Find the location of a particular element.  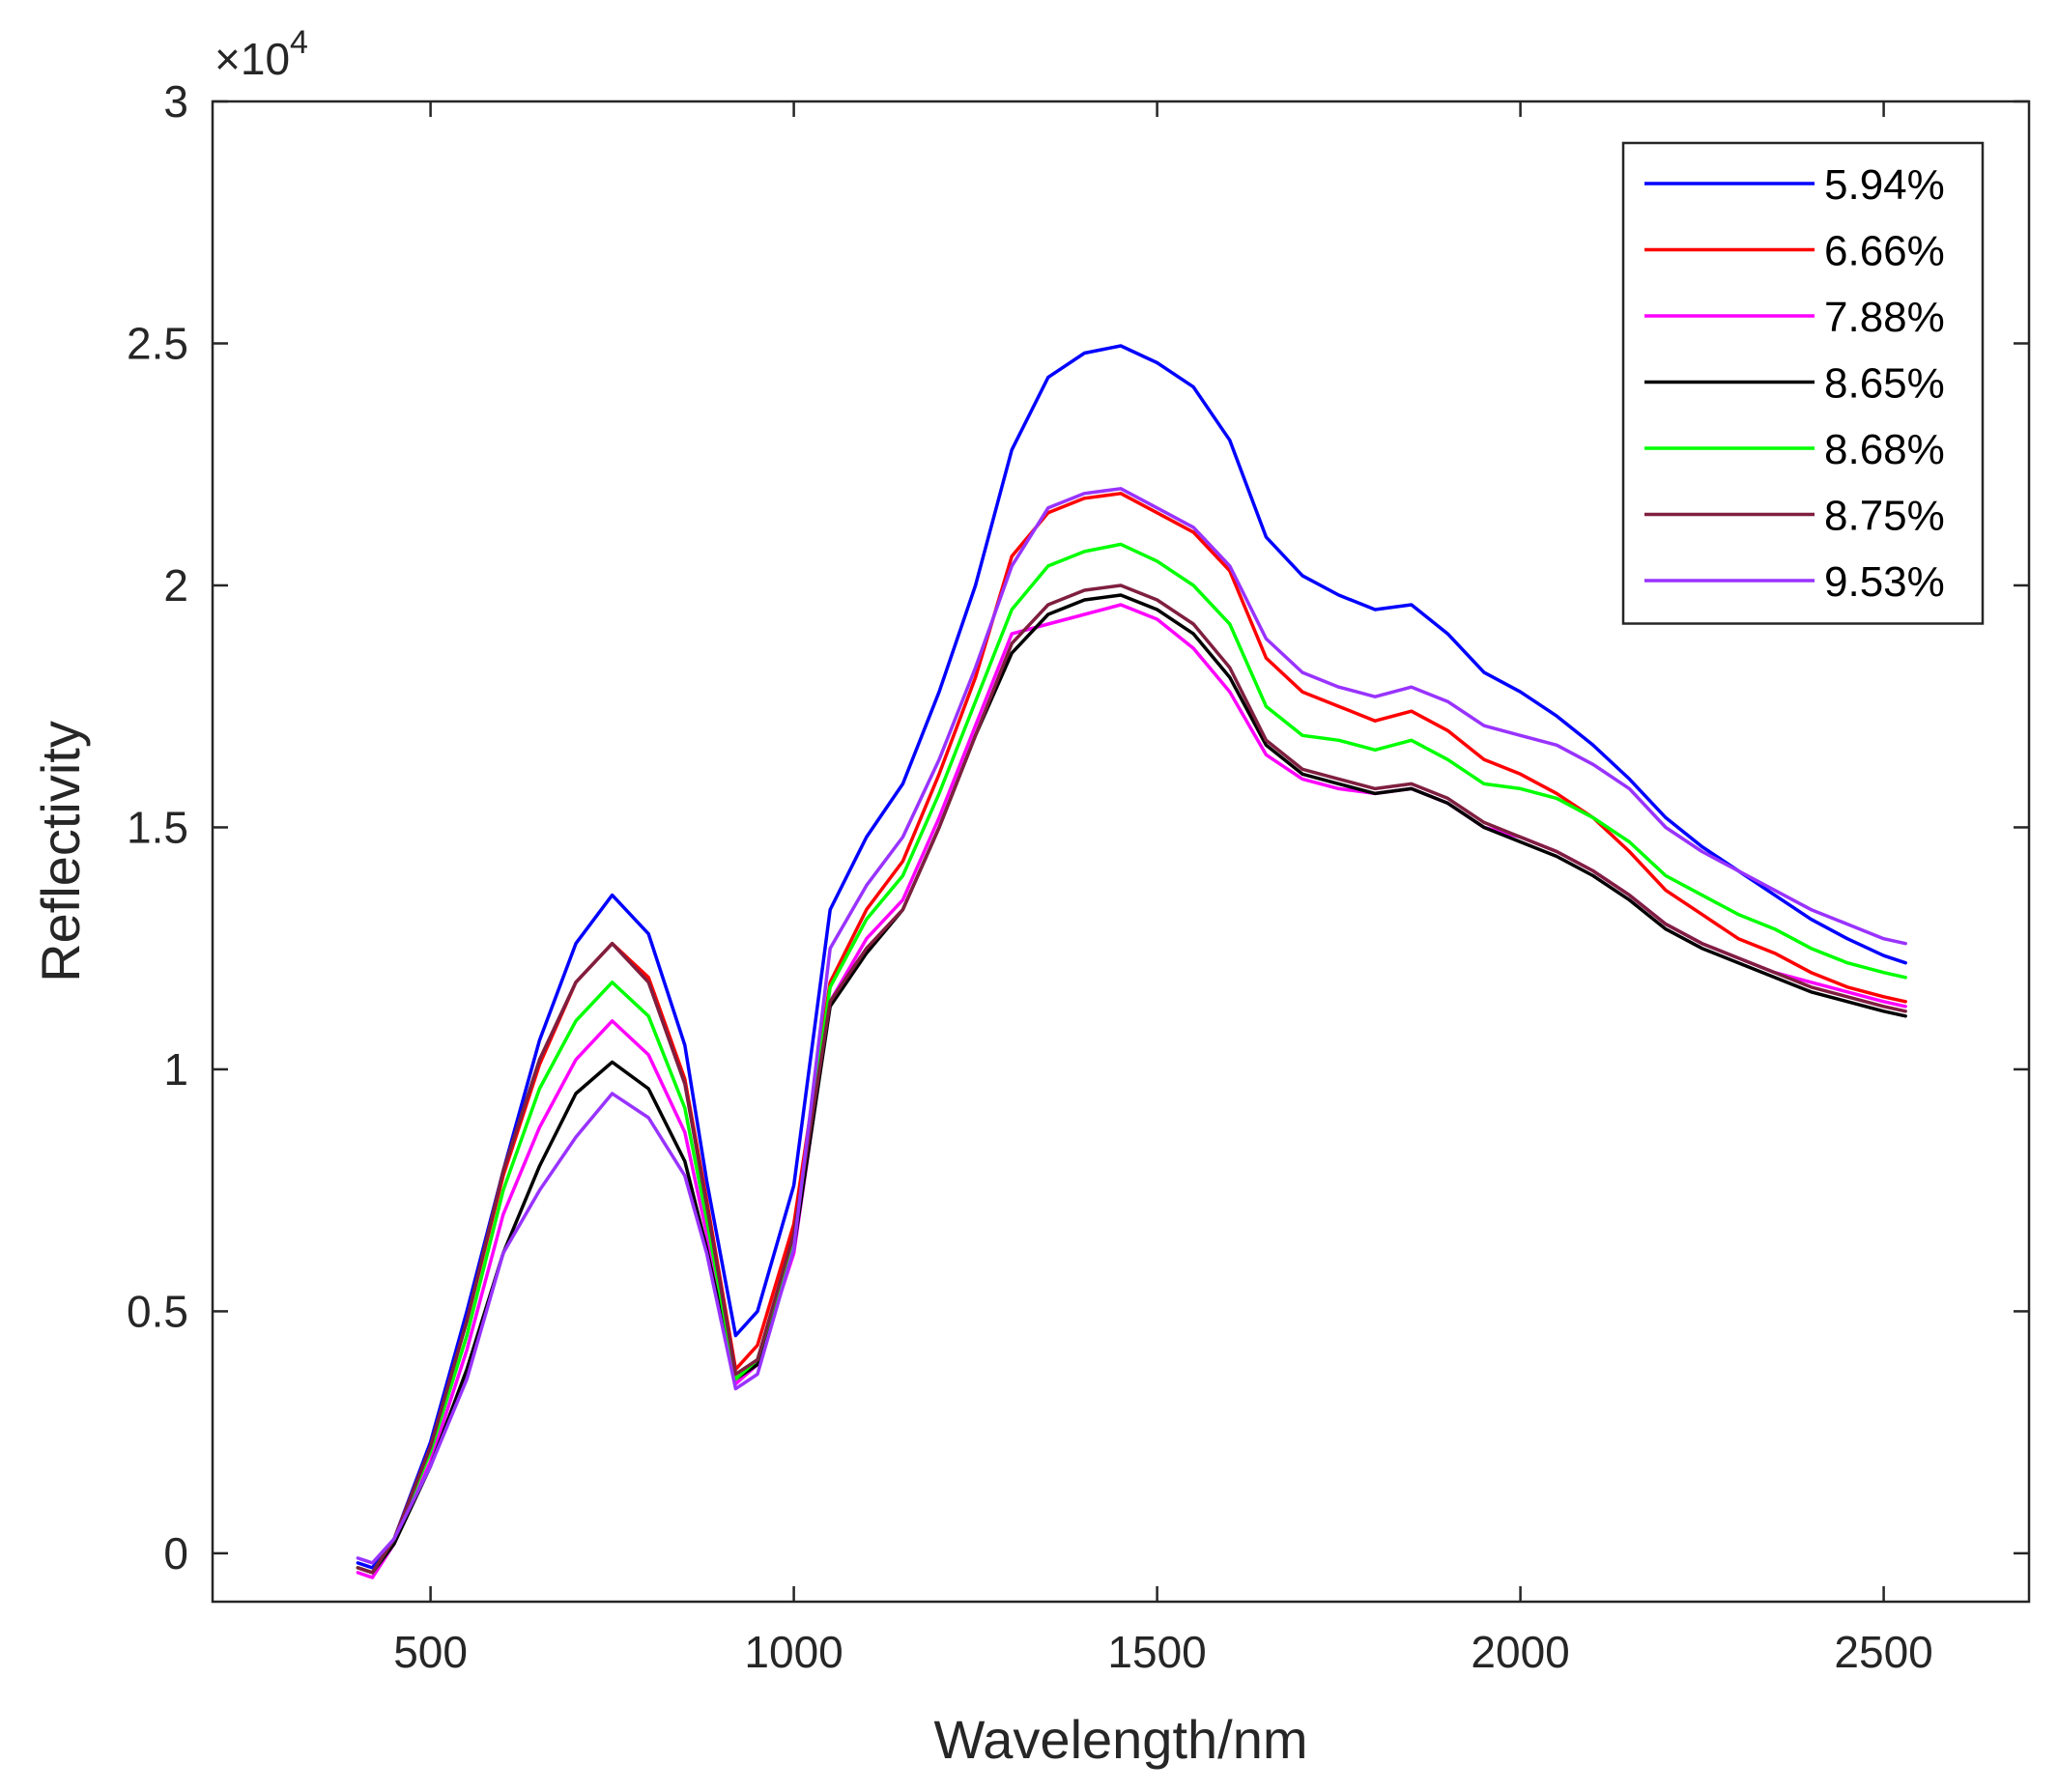

legend-label: 8.68% is located at coordinates (1885, 449).